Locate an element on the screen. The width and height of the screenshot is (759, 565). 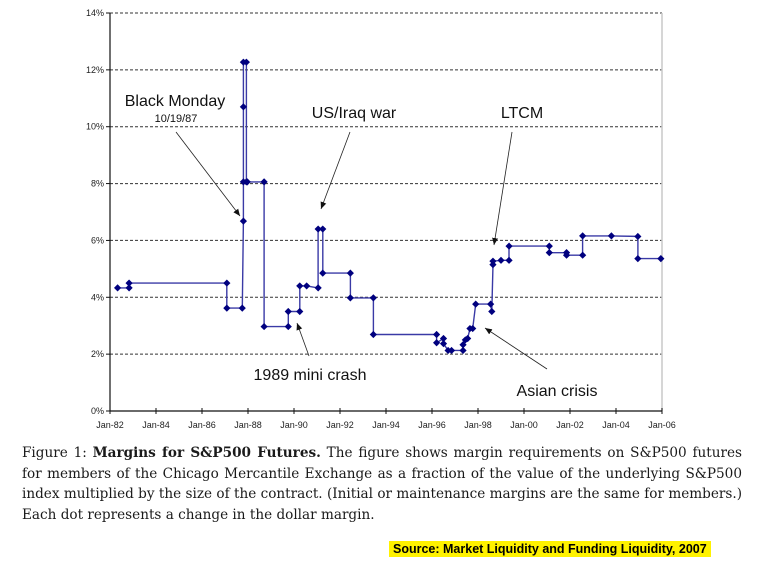
arrow-ltcm is located at coordinates (502, 188).